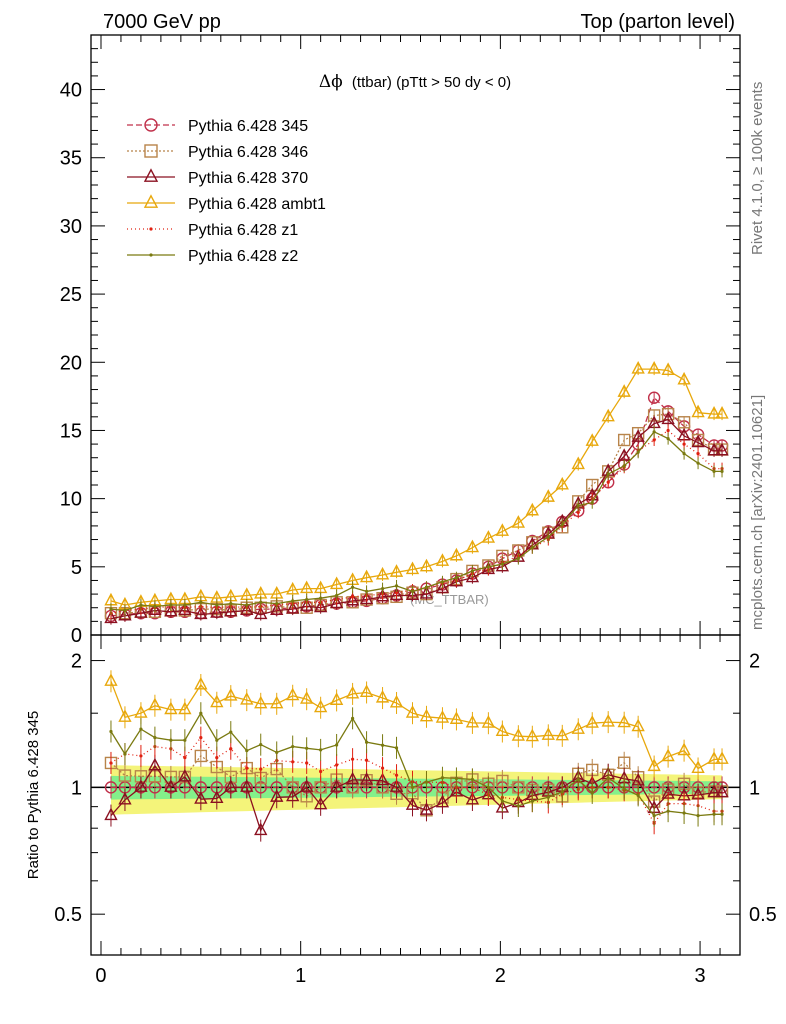 This screenshot has height=1024, width=786. I want to click on legend-marker, so click(151, 201).